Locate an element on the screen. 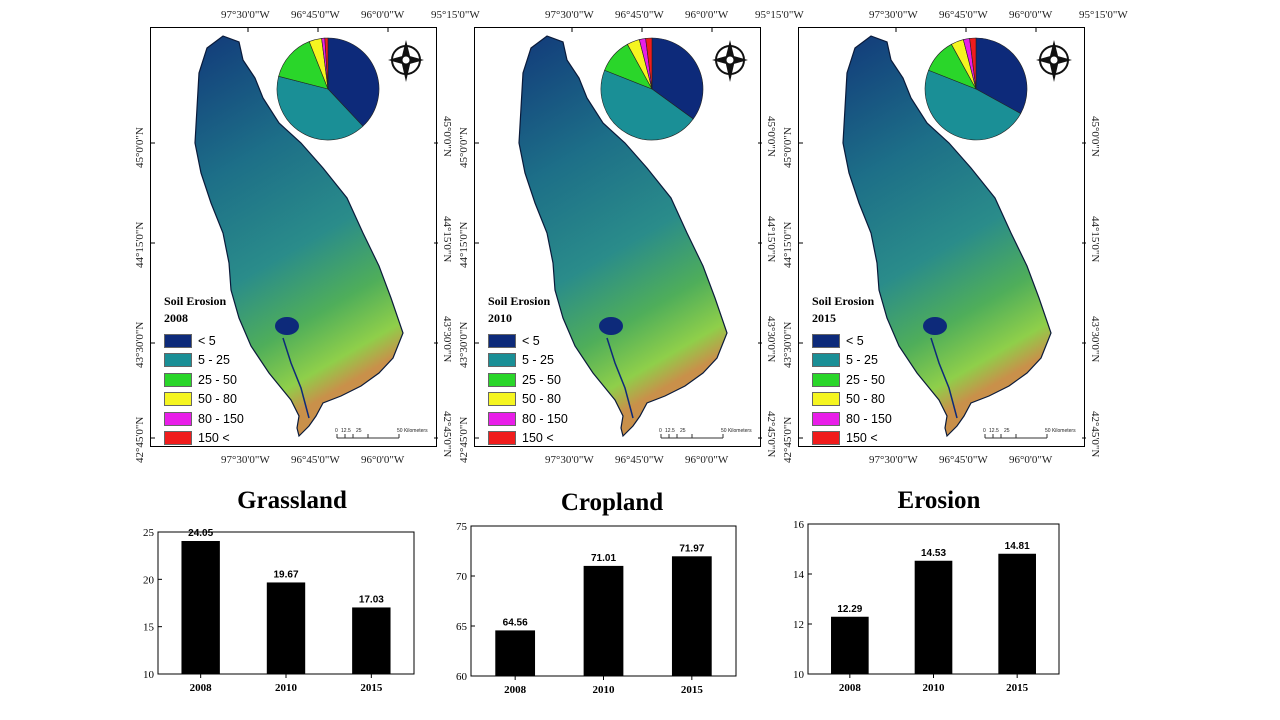 This screenshot has width=1280, height=720. longitude-label: 96°45'0"W is located at coordinates (315, 15).